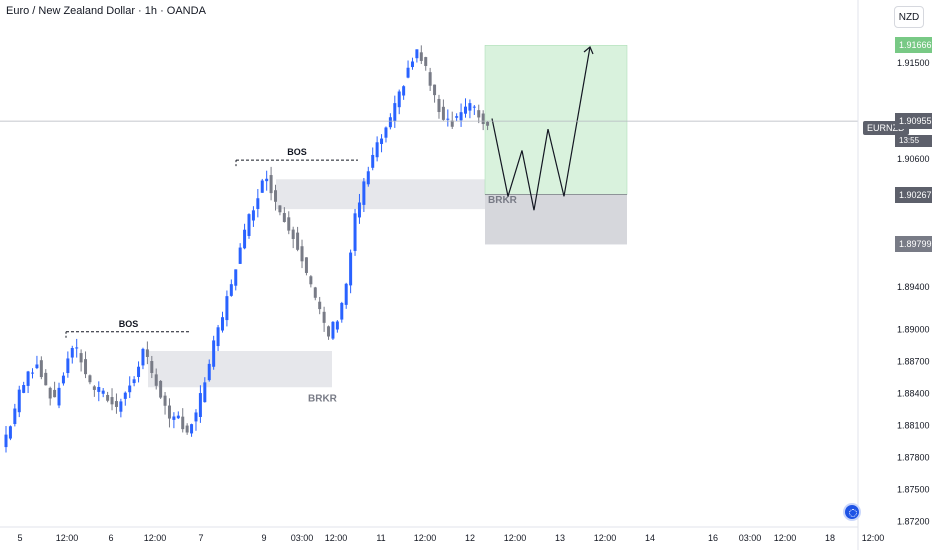 The height and width of the screenshot is (550, 932). I want to click on time-tick-label: 16, so click(713, 538).